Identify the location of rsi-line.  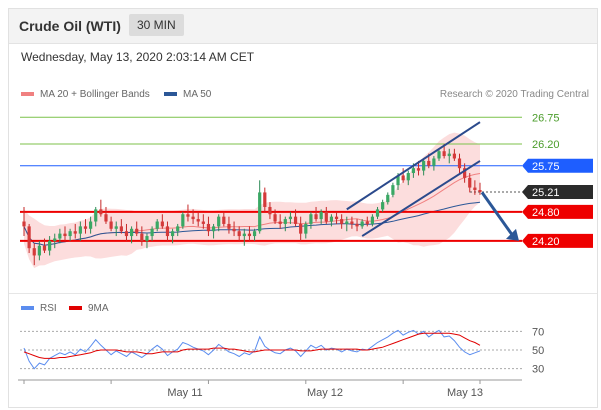
(252, 349).